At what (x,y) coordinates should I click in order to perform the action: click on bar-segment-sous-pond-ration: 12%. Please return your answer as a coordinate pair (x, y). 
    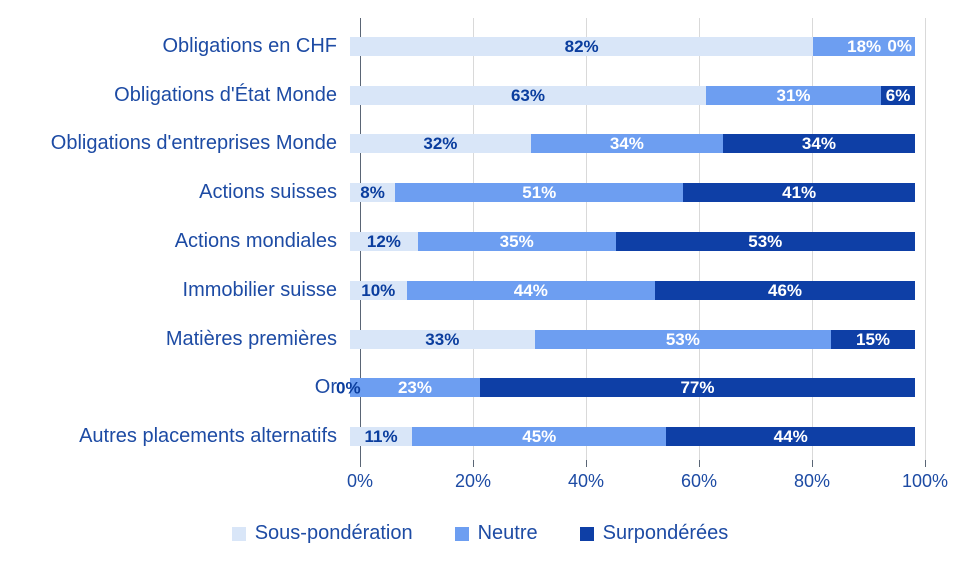
    Looking at the image, I should click on (384, 242).